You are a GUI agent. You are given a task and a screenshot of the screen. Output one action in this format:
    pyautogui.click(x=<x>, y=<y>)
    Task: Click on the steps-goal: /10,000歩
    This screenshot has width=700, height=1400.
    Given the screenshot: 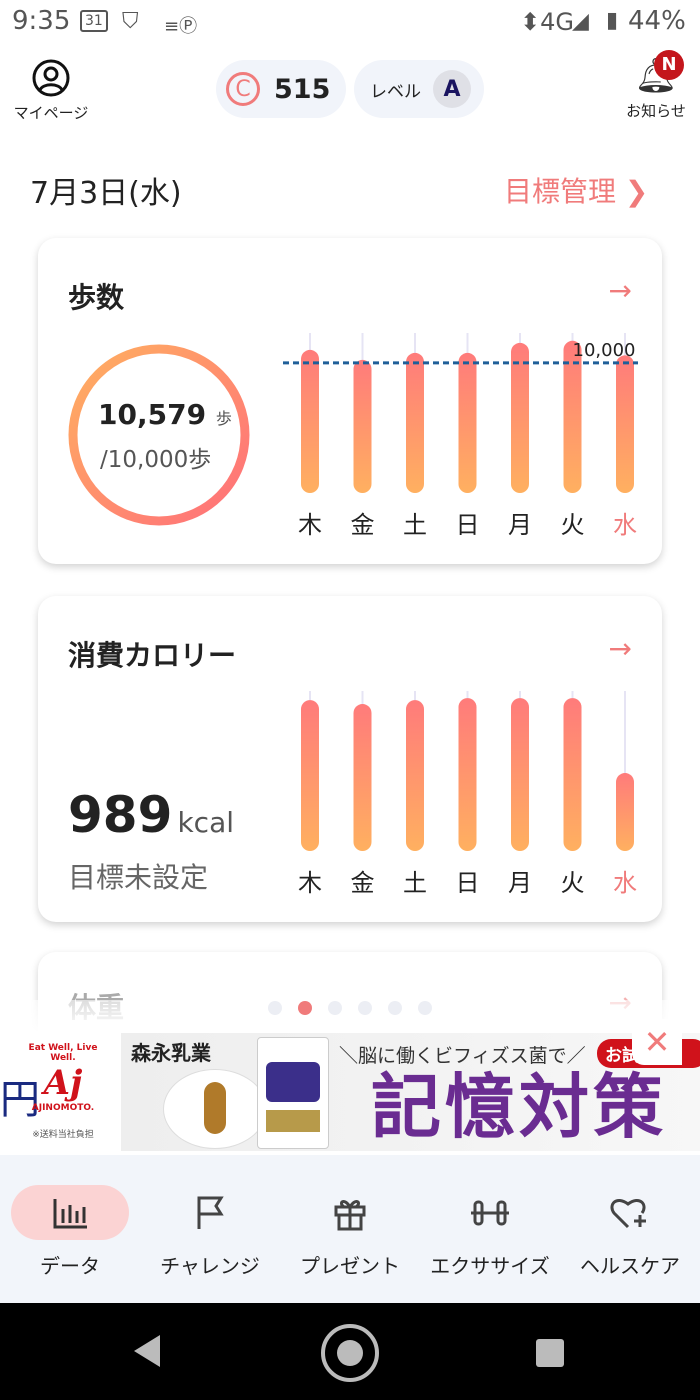 What is the action you would take?
    pyautogui.click(x=156, y=460)
    